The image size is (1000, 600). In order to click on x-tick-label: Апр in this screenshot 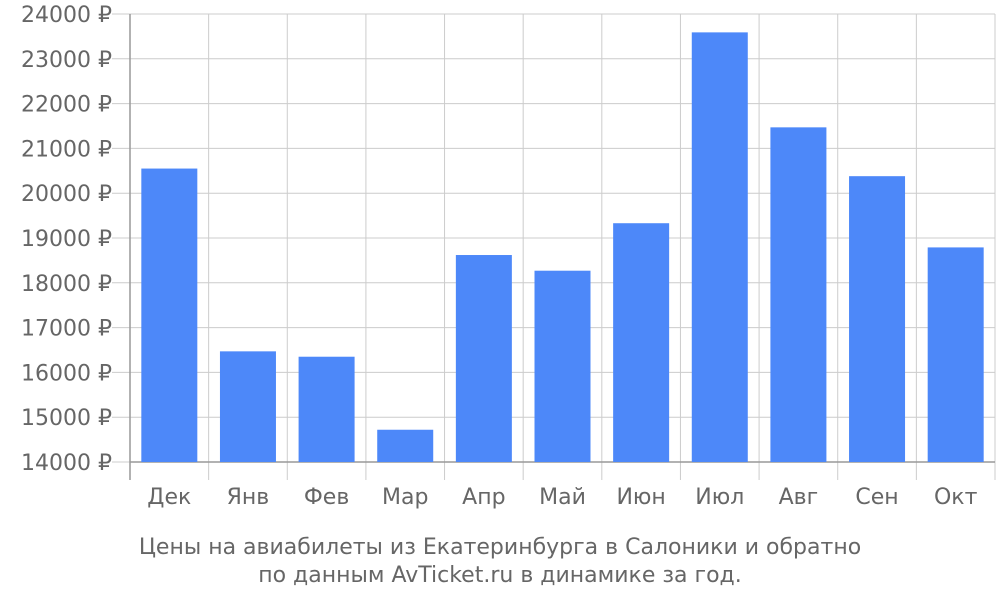, I will do `click(483, 497)`.